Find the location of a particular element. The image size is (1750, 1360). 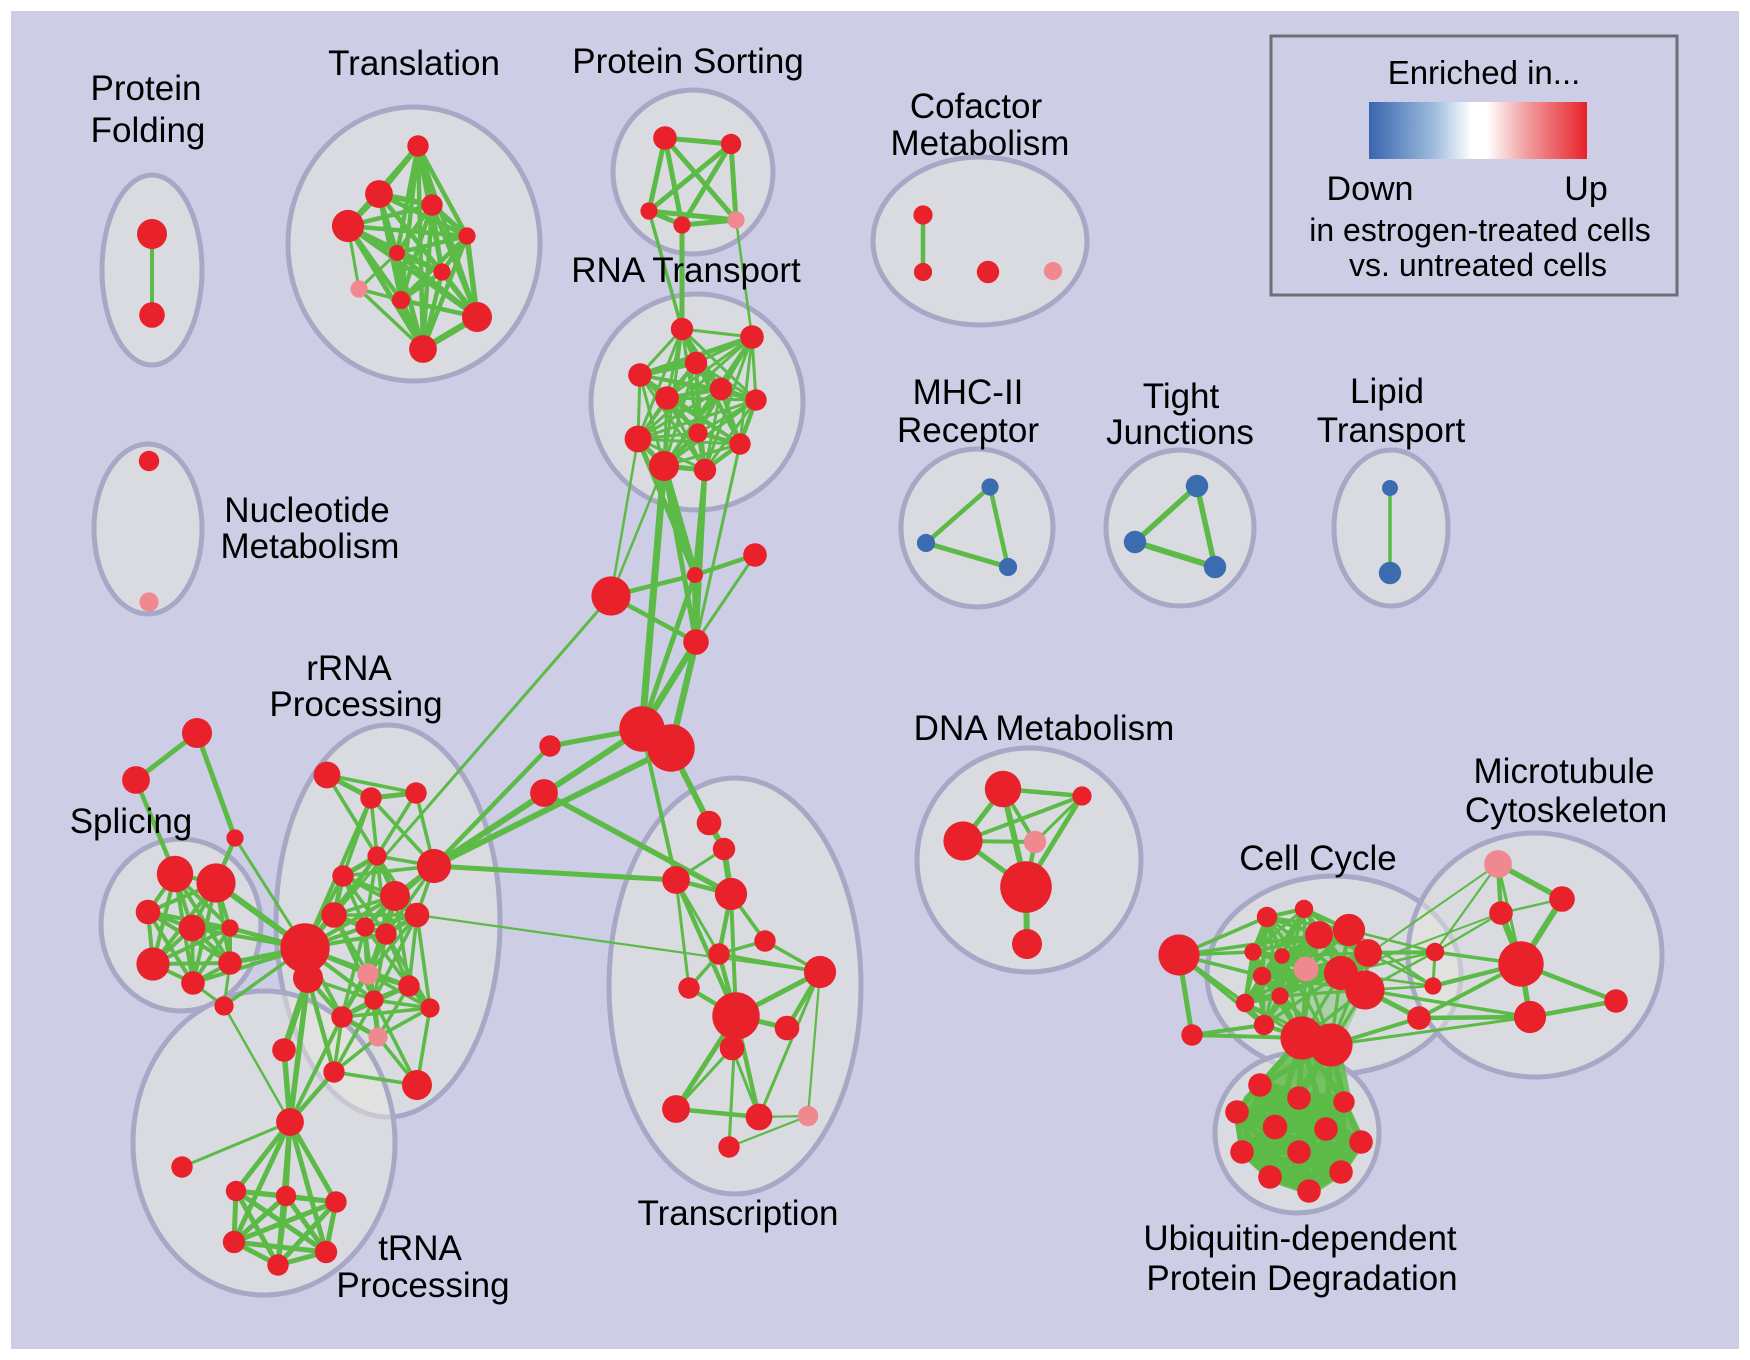

svg-text: Translation is located at coordinates (414, 63).